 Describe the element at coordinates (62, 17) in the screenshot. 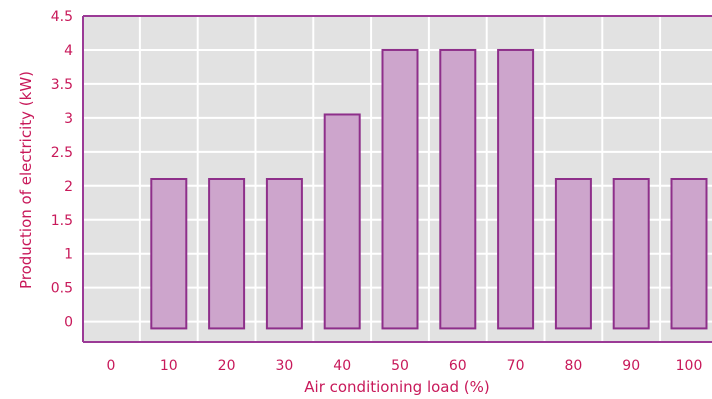

I see `y-tick-label: 4.5` at that location.